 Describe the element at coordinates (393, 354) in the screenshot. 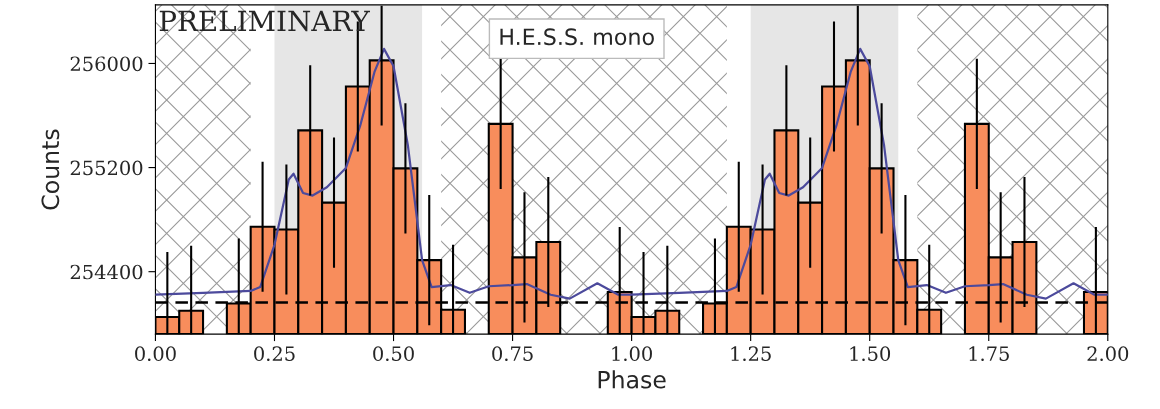

I see `x-tick-label: 0.50` at that location.